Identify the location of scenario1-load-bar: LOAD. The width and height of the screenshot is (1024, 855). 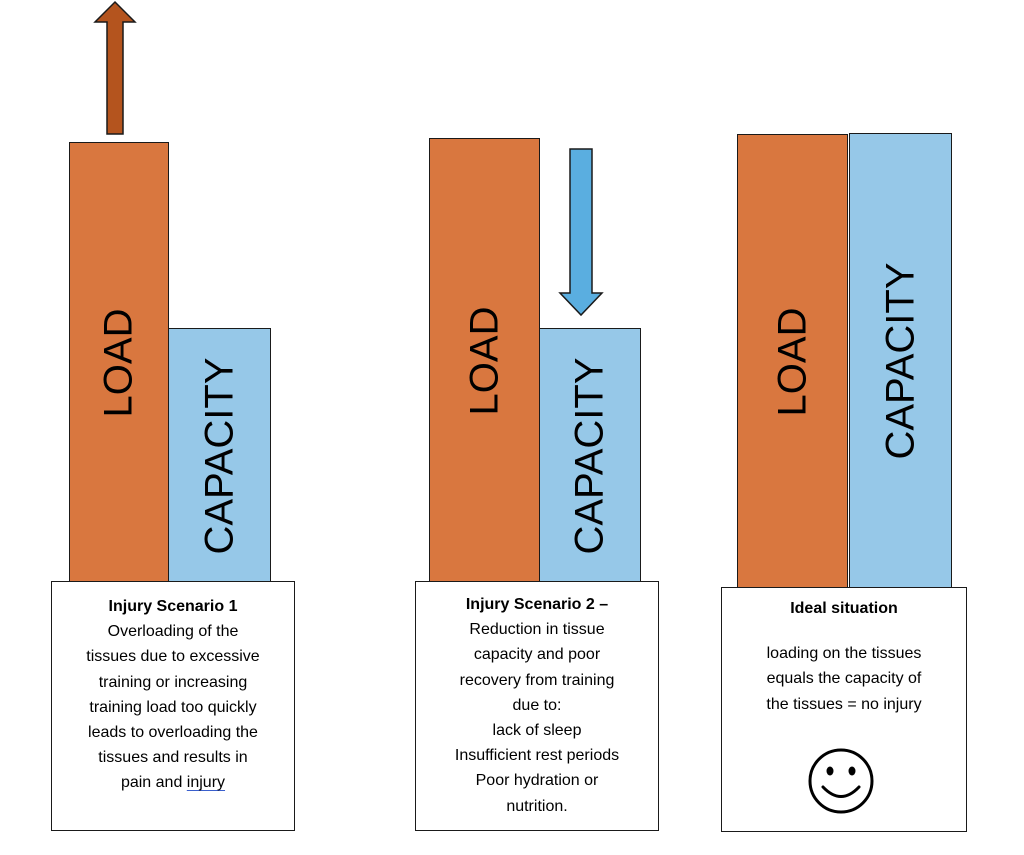
(119, 363).